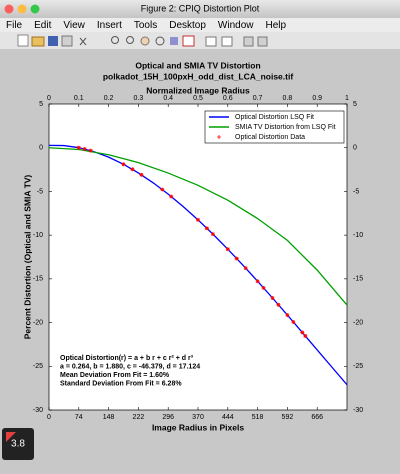 This screenshot has width=400, height=474. What do you see at coordinates (274, 117) in the screenshot?
I see `legend-label: Optical Distortion LSQ Fit` at bounding box center [274, 117].